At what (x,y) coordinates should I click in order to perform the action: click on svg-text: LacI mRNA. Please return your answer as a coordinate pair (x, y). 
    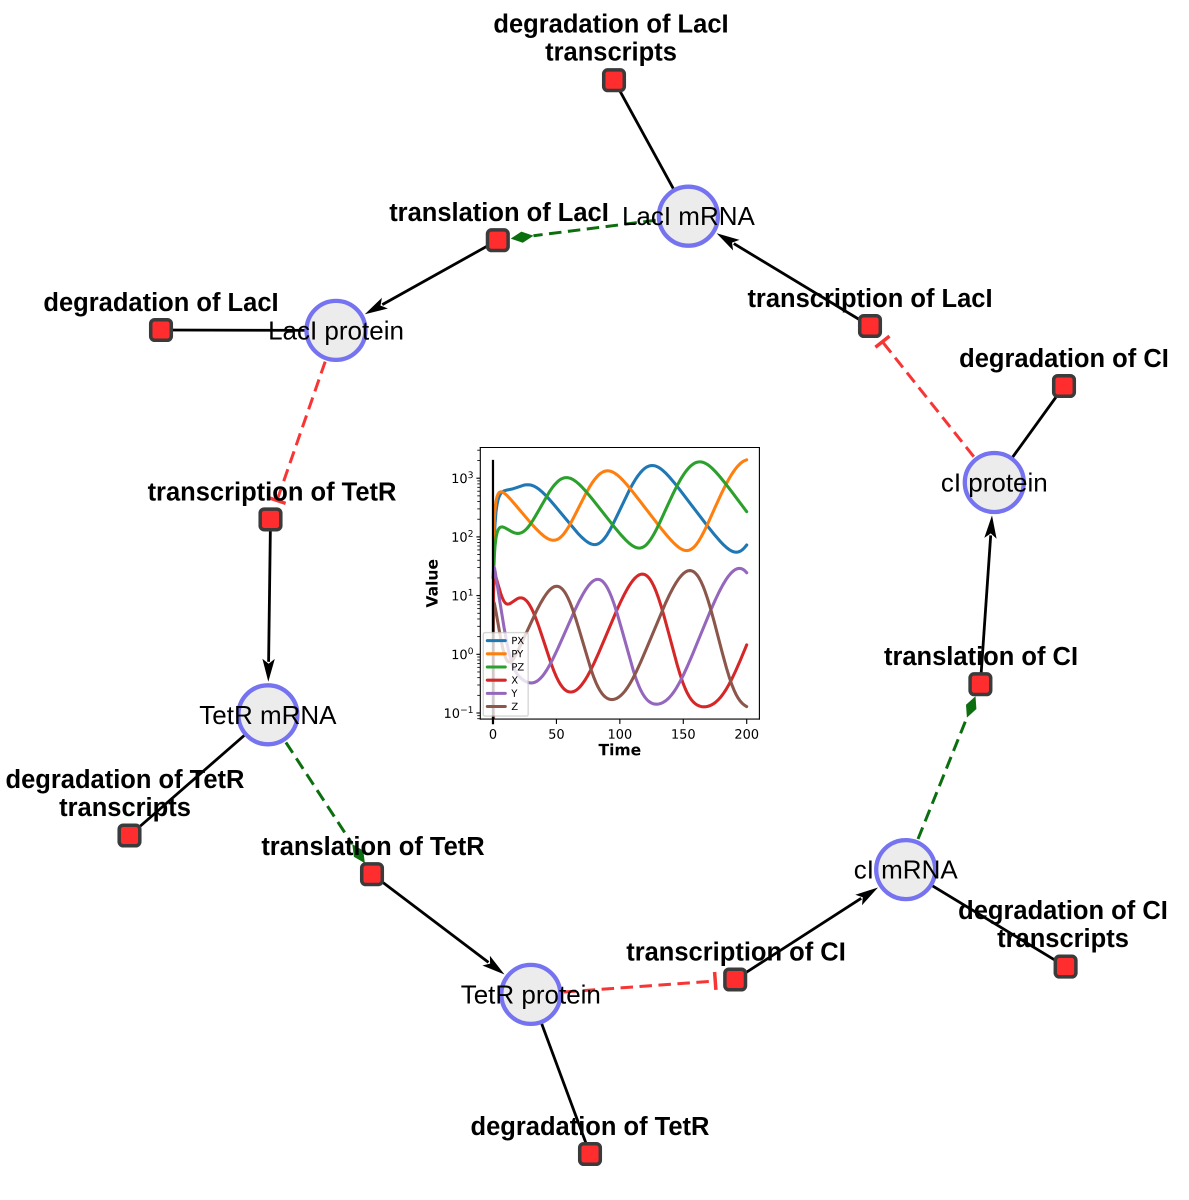
    Looking at the image, I should click on (689, 216).